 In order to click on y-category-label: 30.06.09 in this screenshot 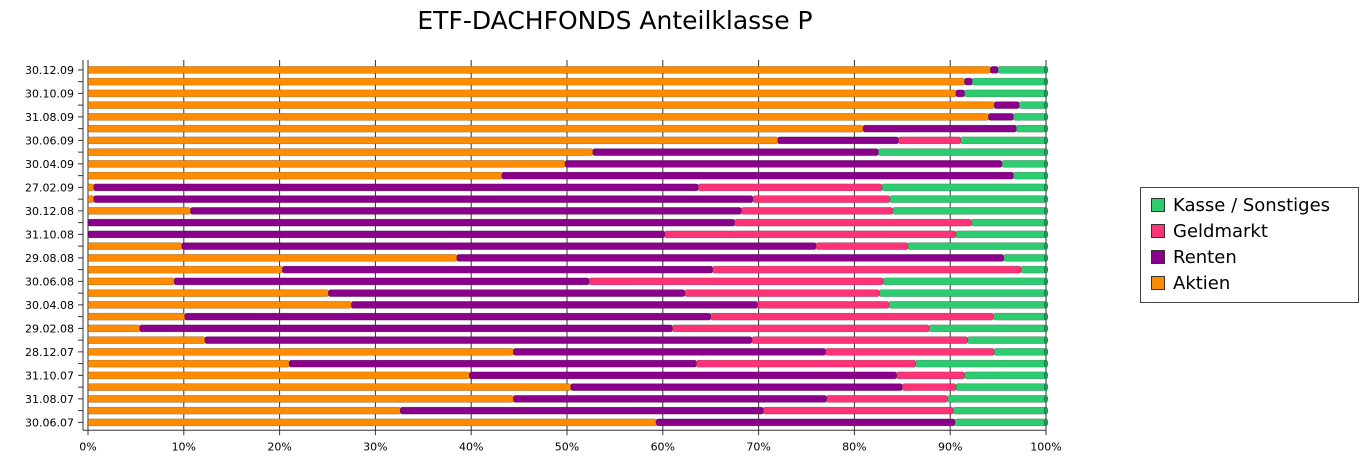, I will do `click(49, 140)`.